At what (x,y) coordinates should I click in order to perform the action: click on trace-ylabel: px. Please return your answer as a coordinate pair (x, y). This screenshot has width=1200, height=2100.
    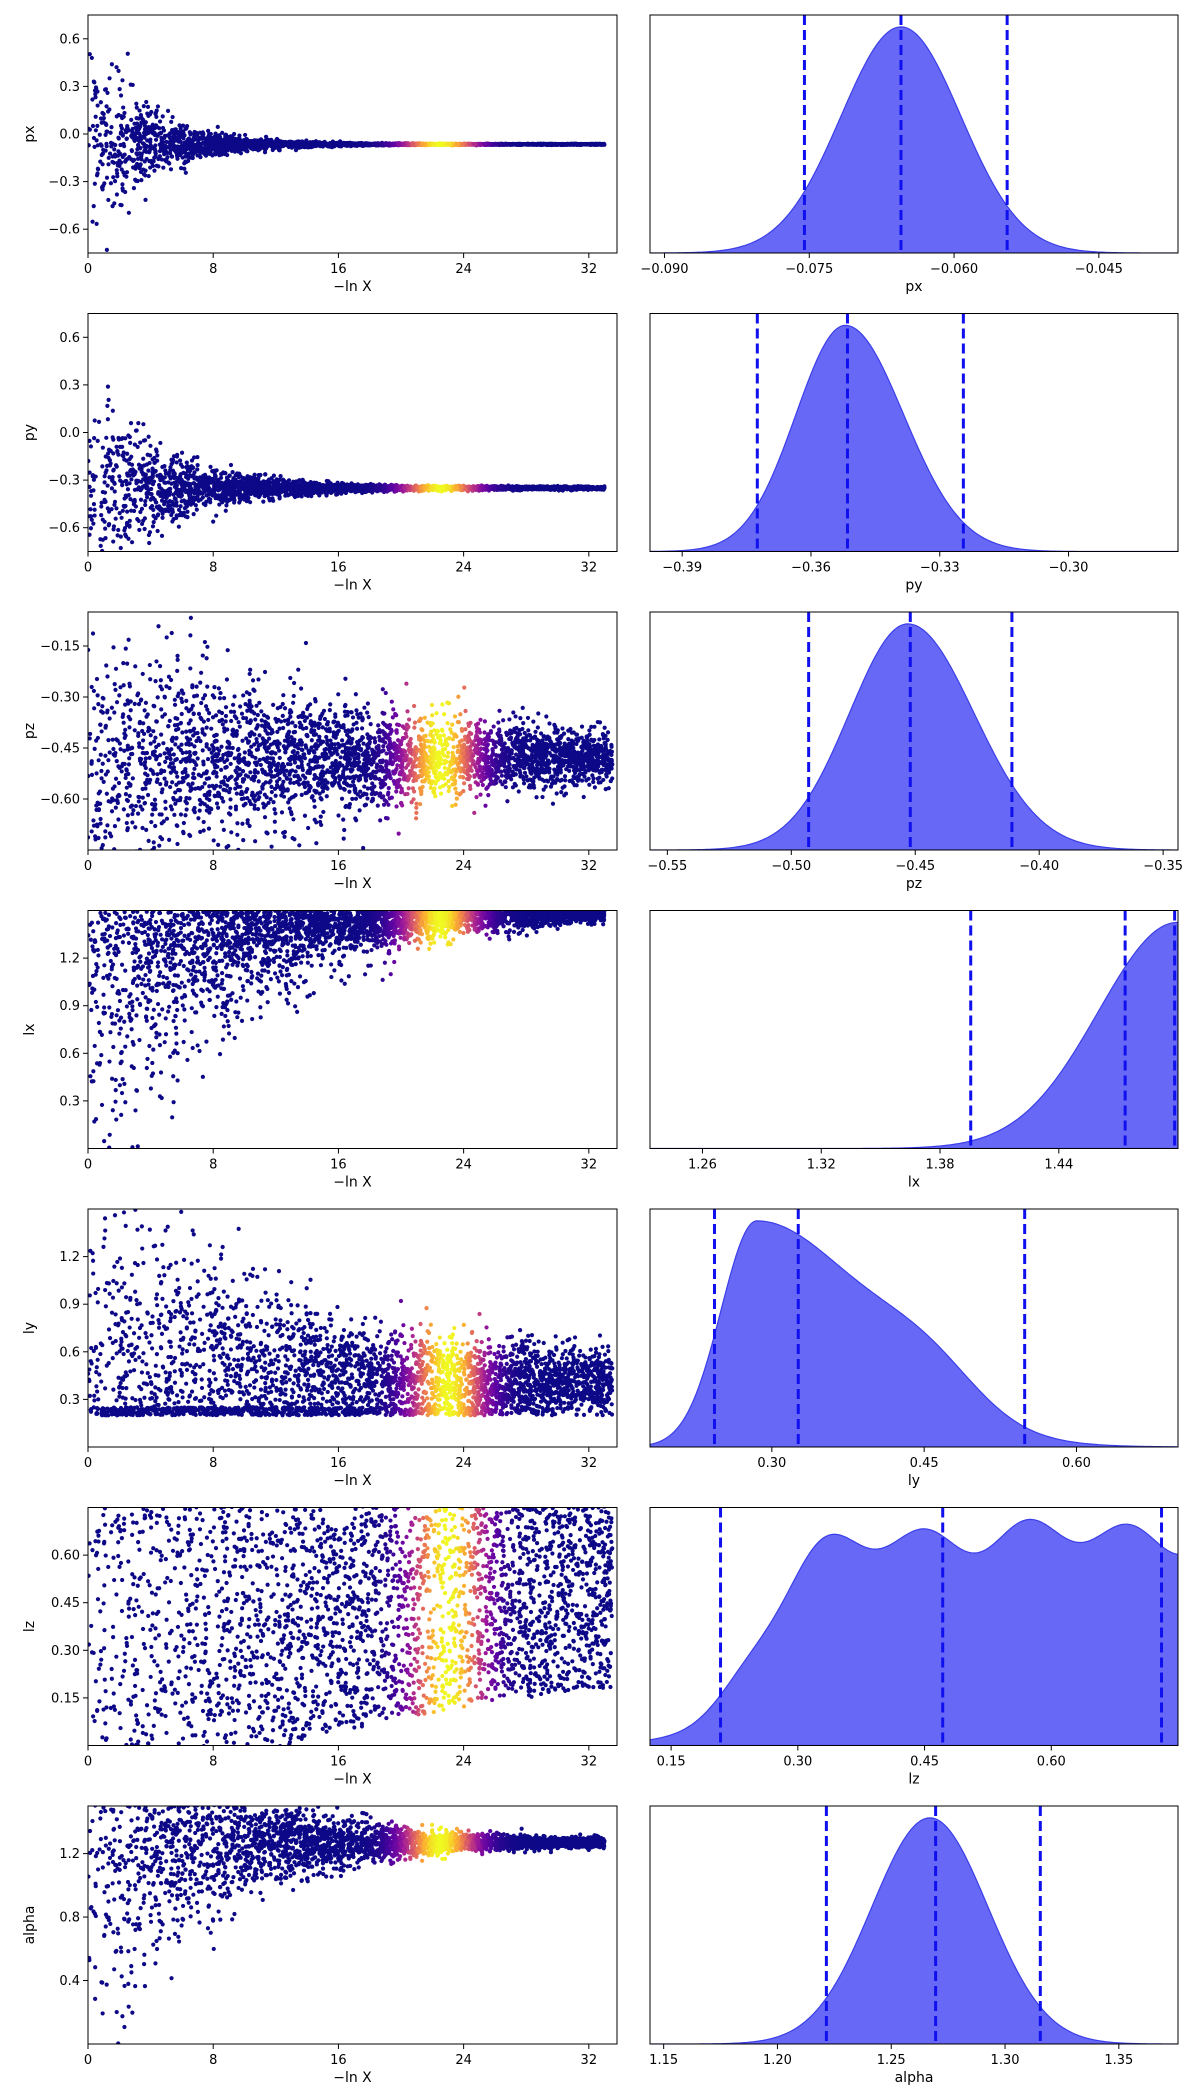
    Looking at the image, I should click on (30, 133).